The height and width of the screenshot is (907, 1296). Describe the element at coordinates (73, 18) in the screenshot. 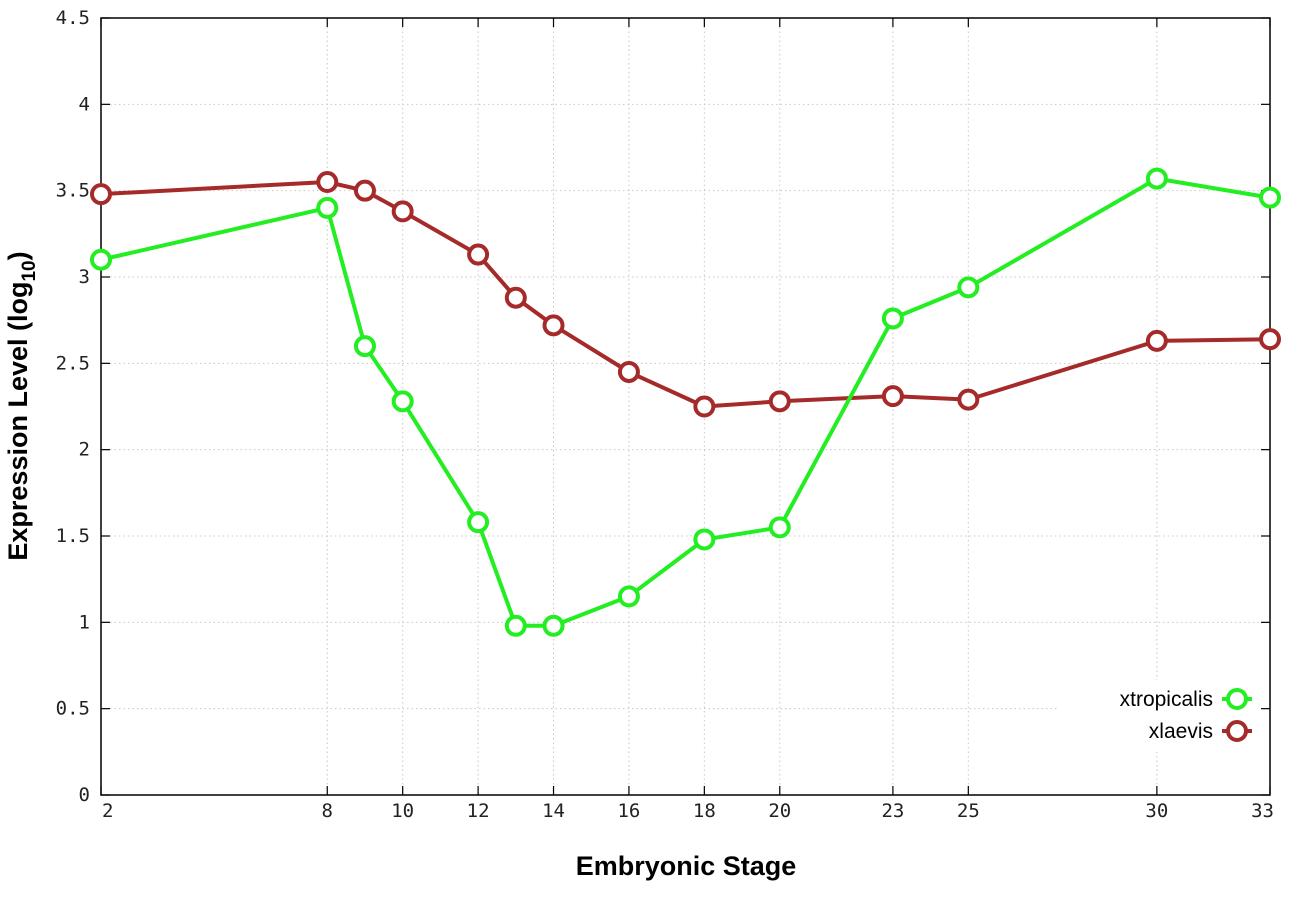

I see `y-tick-label: 4.5` at that location.